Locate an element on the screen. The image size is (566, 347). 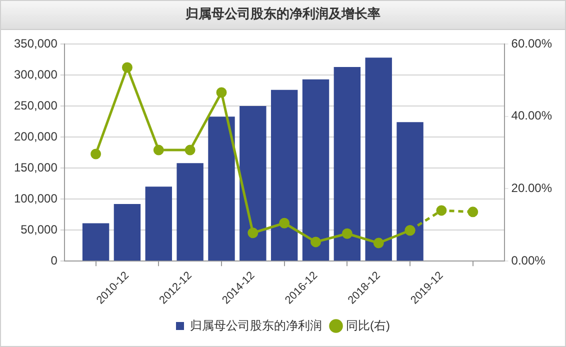
y2-tick-label: 20.00% is located at coordinates (531, 188).